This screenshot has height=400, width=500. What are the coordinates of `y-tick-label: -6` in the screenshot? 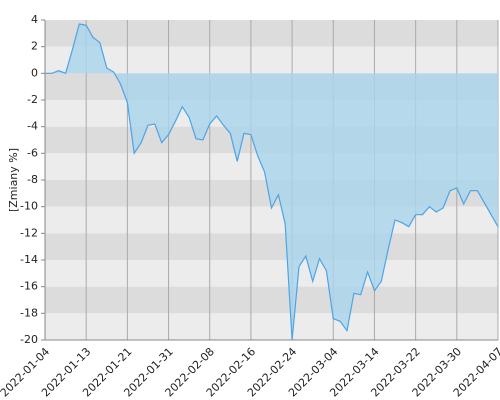 It's located at (32, 152).